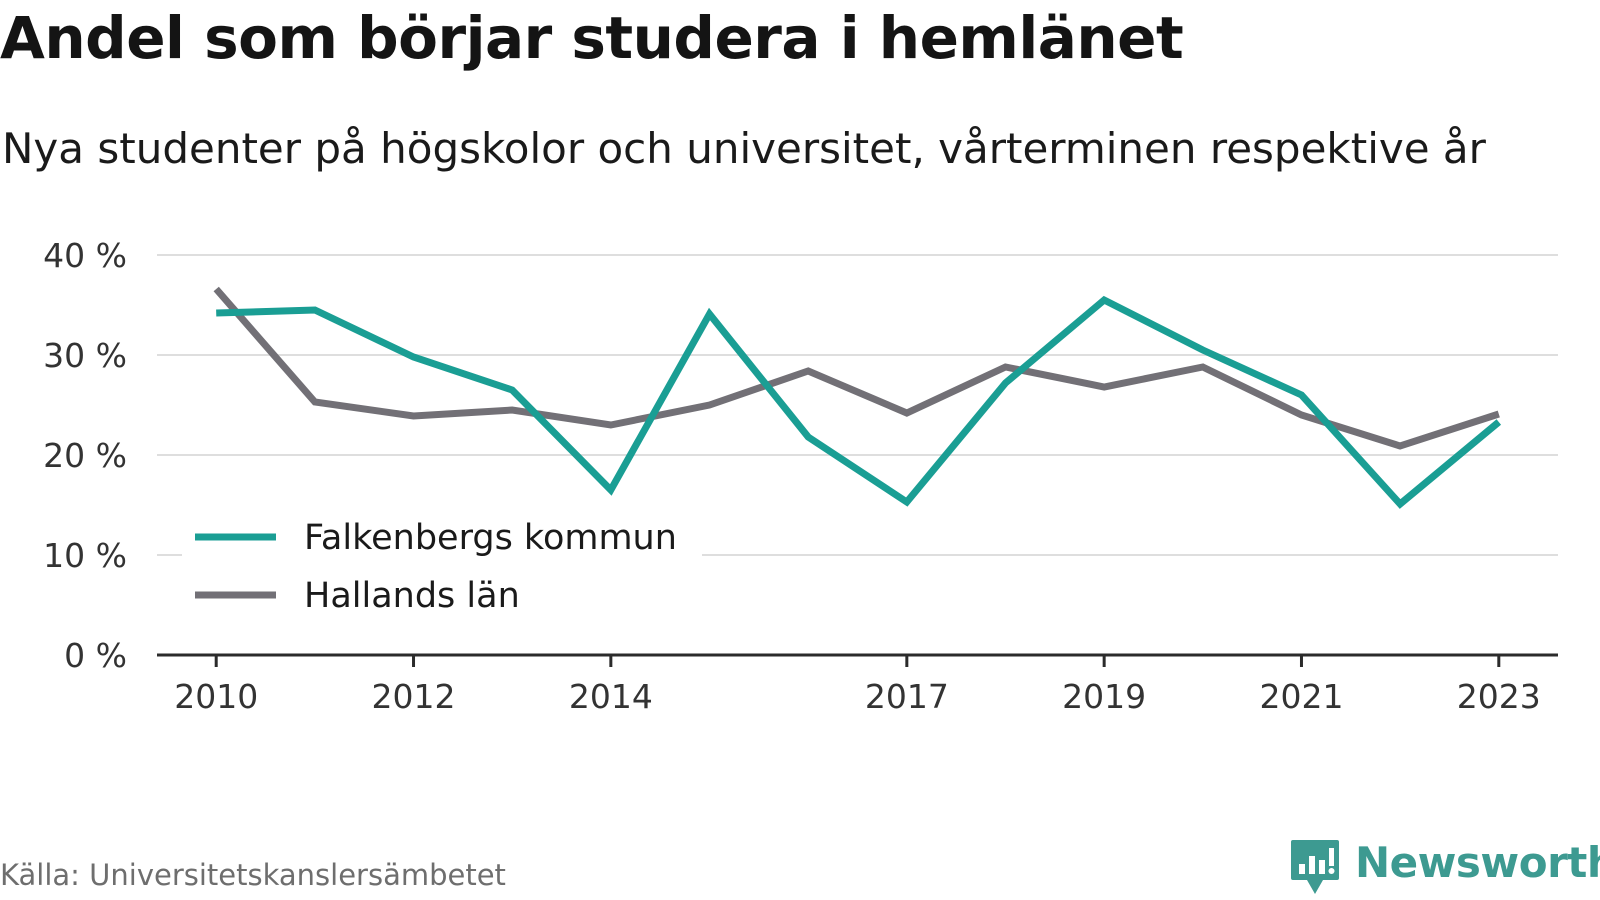 The height and width of the screenshot is (900, 1600). What do you see at coordinates (216, 696) in the screenshot?
I see `x-tick-label: 2010` at bounding box center [216, 696].